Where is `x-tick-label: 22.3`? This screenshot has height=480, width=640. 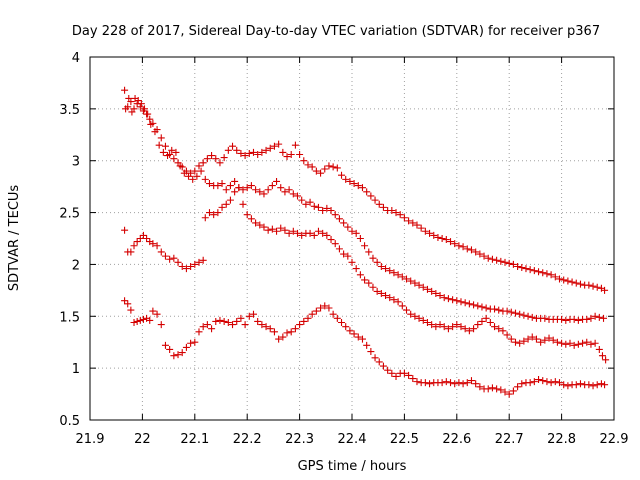
x-tick-label: 22.3 is located at coordinates (299, 439).